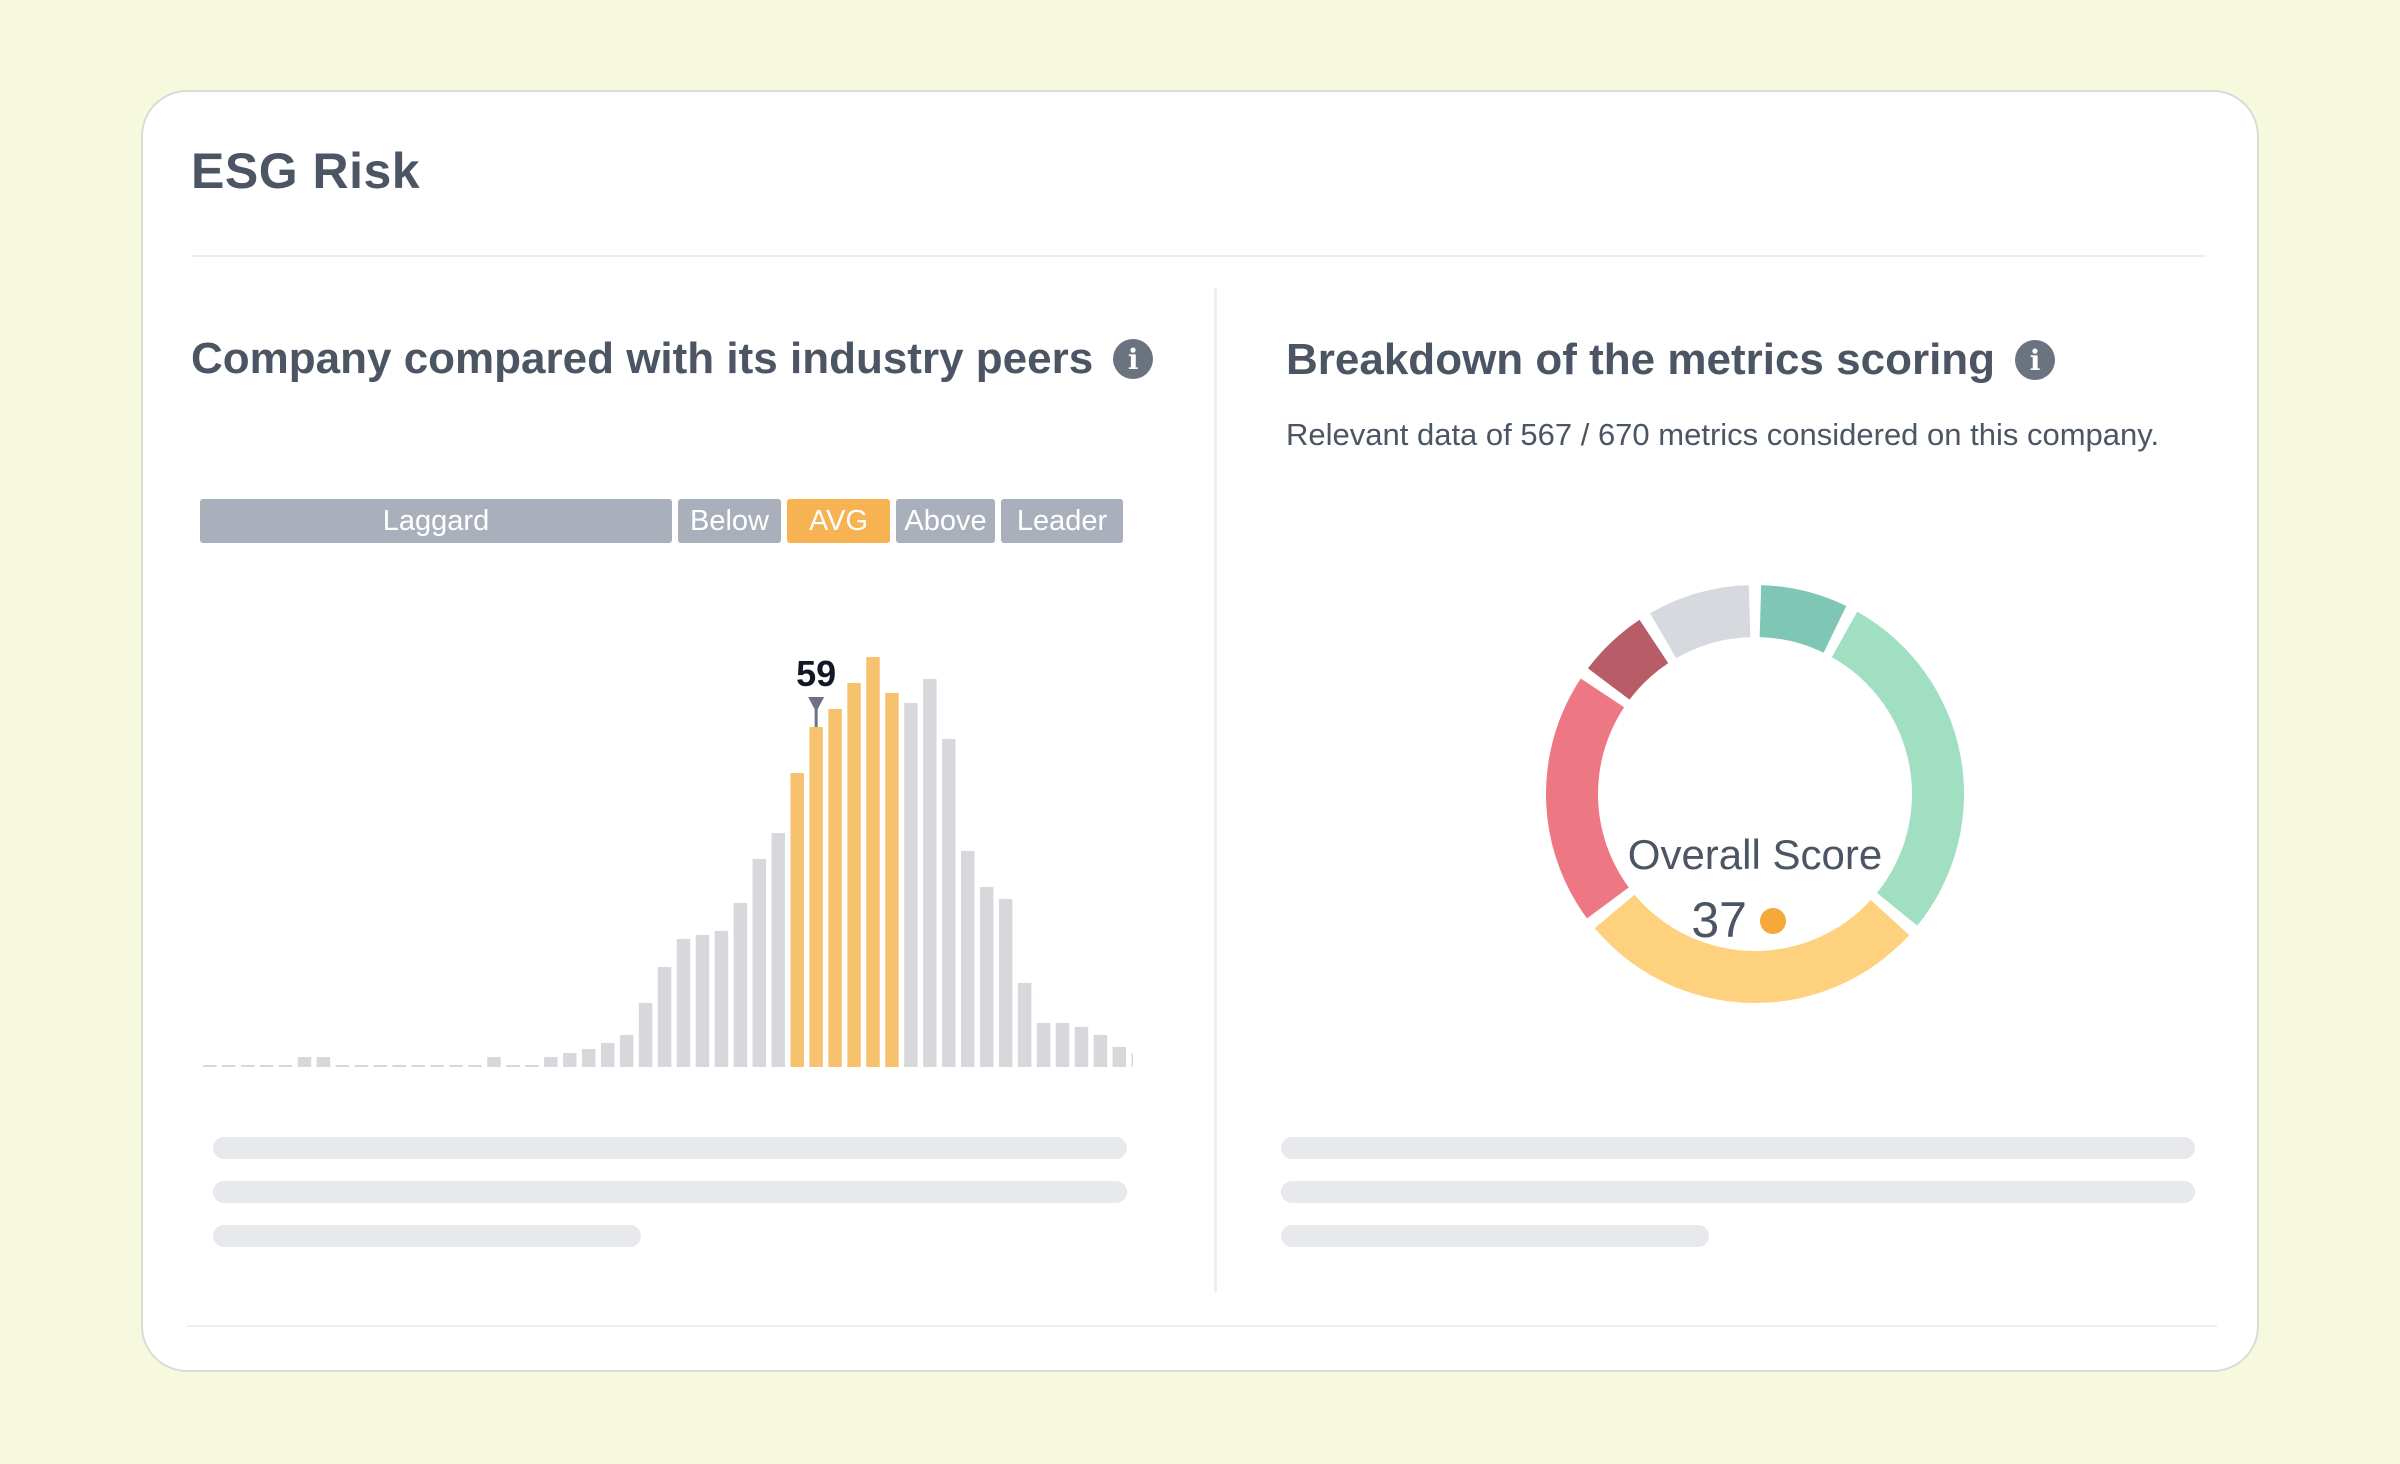  I want to click on band-laggard: Laggard, so click(436, 521).